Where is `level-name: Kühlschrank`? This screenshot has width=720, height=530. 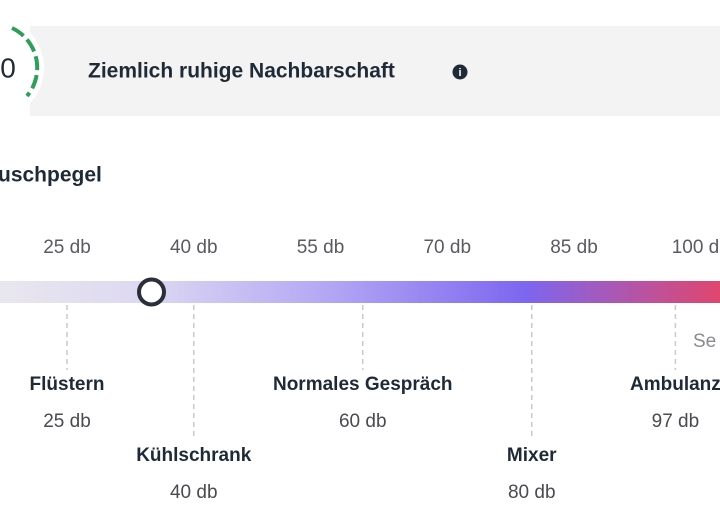 level-name: Kühlschrank is located at coordinates (194, 455).